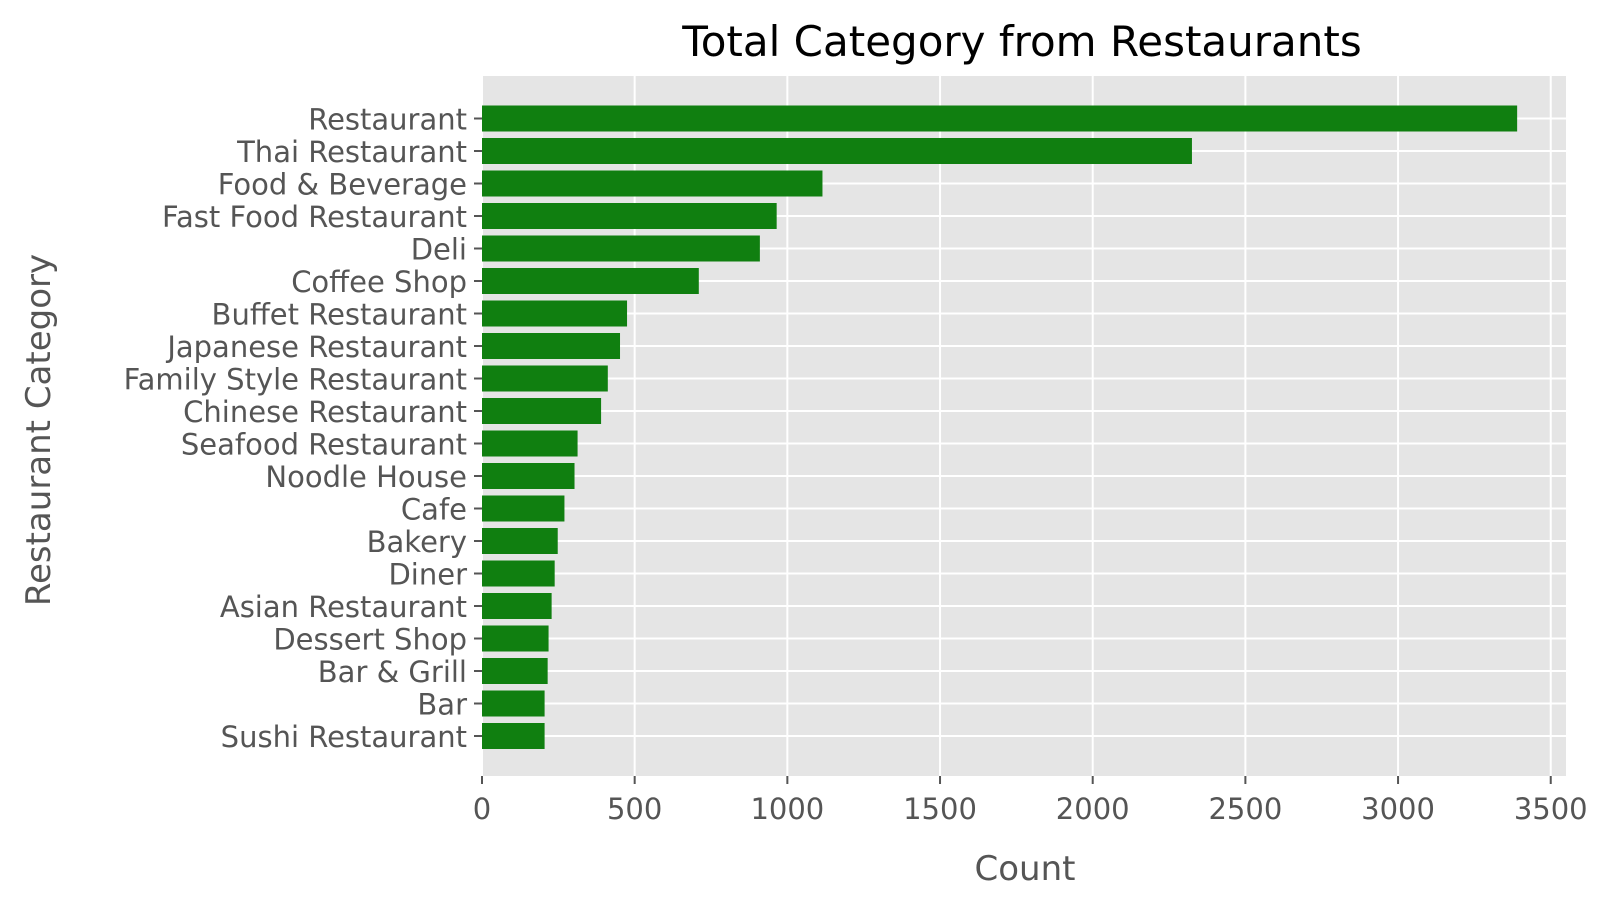 This screenshot has height=910, width=1600. What do you see at coordinates (940, 809) in the screenshot?
I see `x-tick-label: 1500` at bounding box center [940, 809].